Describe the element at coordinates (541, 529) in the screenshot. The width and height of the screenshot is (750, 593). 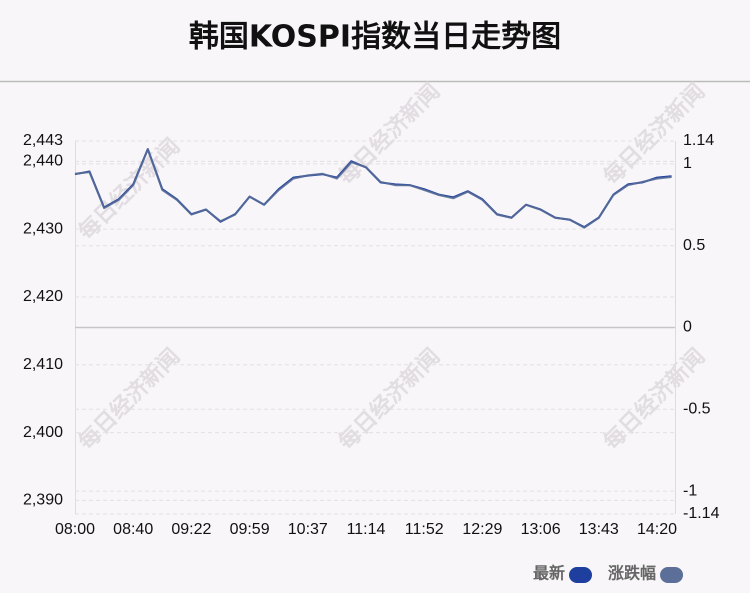
I see `x-tick-label: 13:06` at that location.